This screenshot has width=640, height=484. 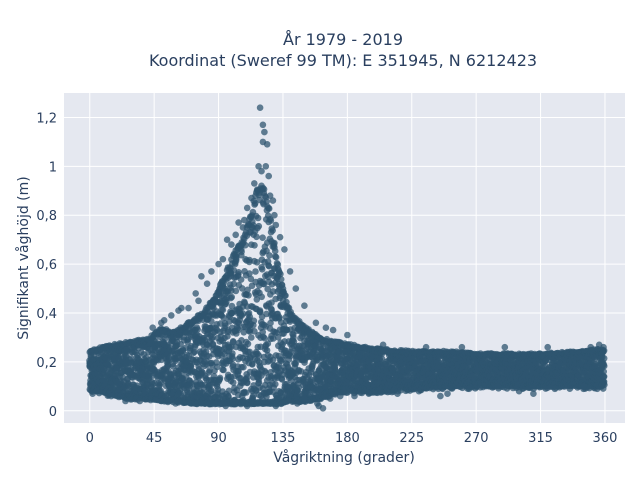 What do you see at coordinates (343, 39) in the screenshot?
I see `chart-title-line1: År 1979 - 2019` at bounding box center [343, 39].